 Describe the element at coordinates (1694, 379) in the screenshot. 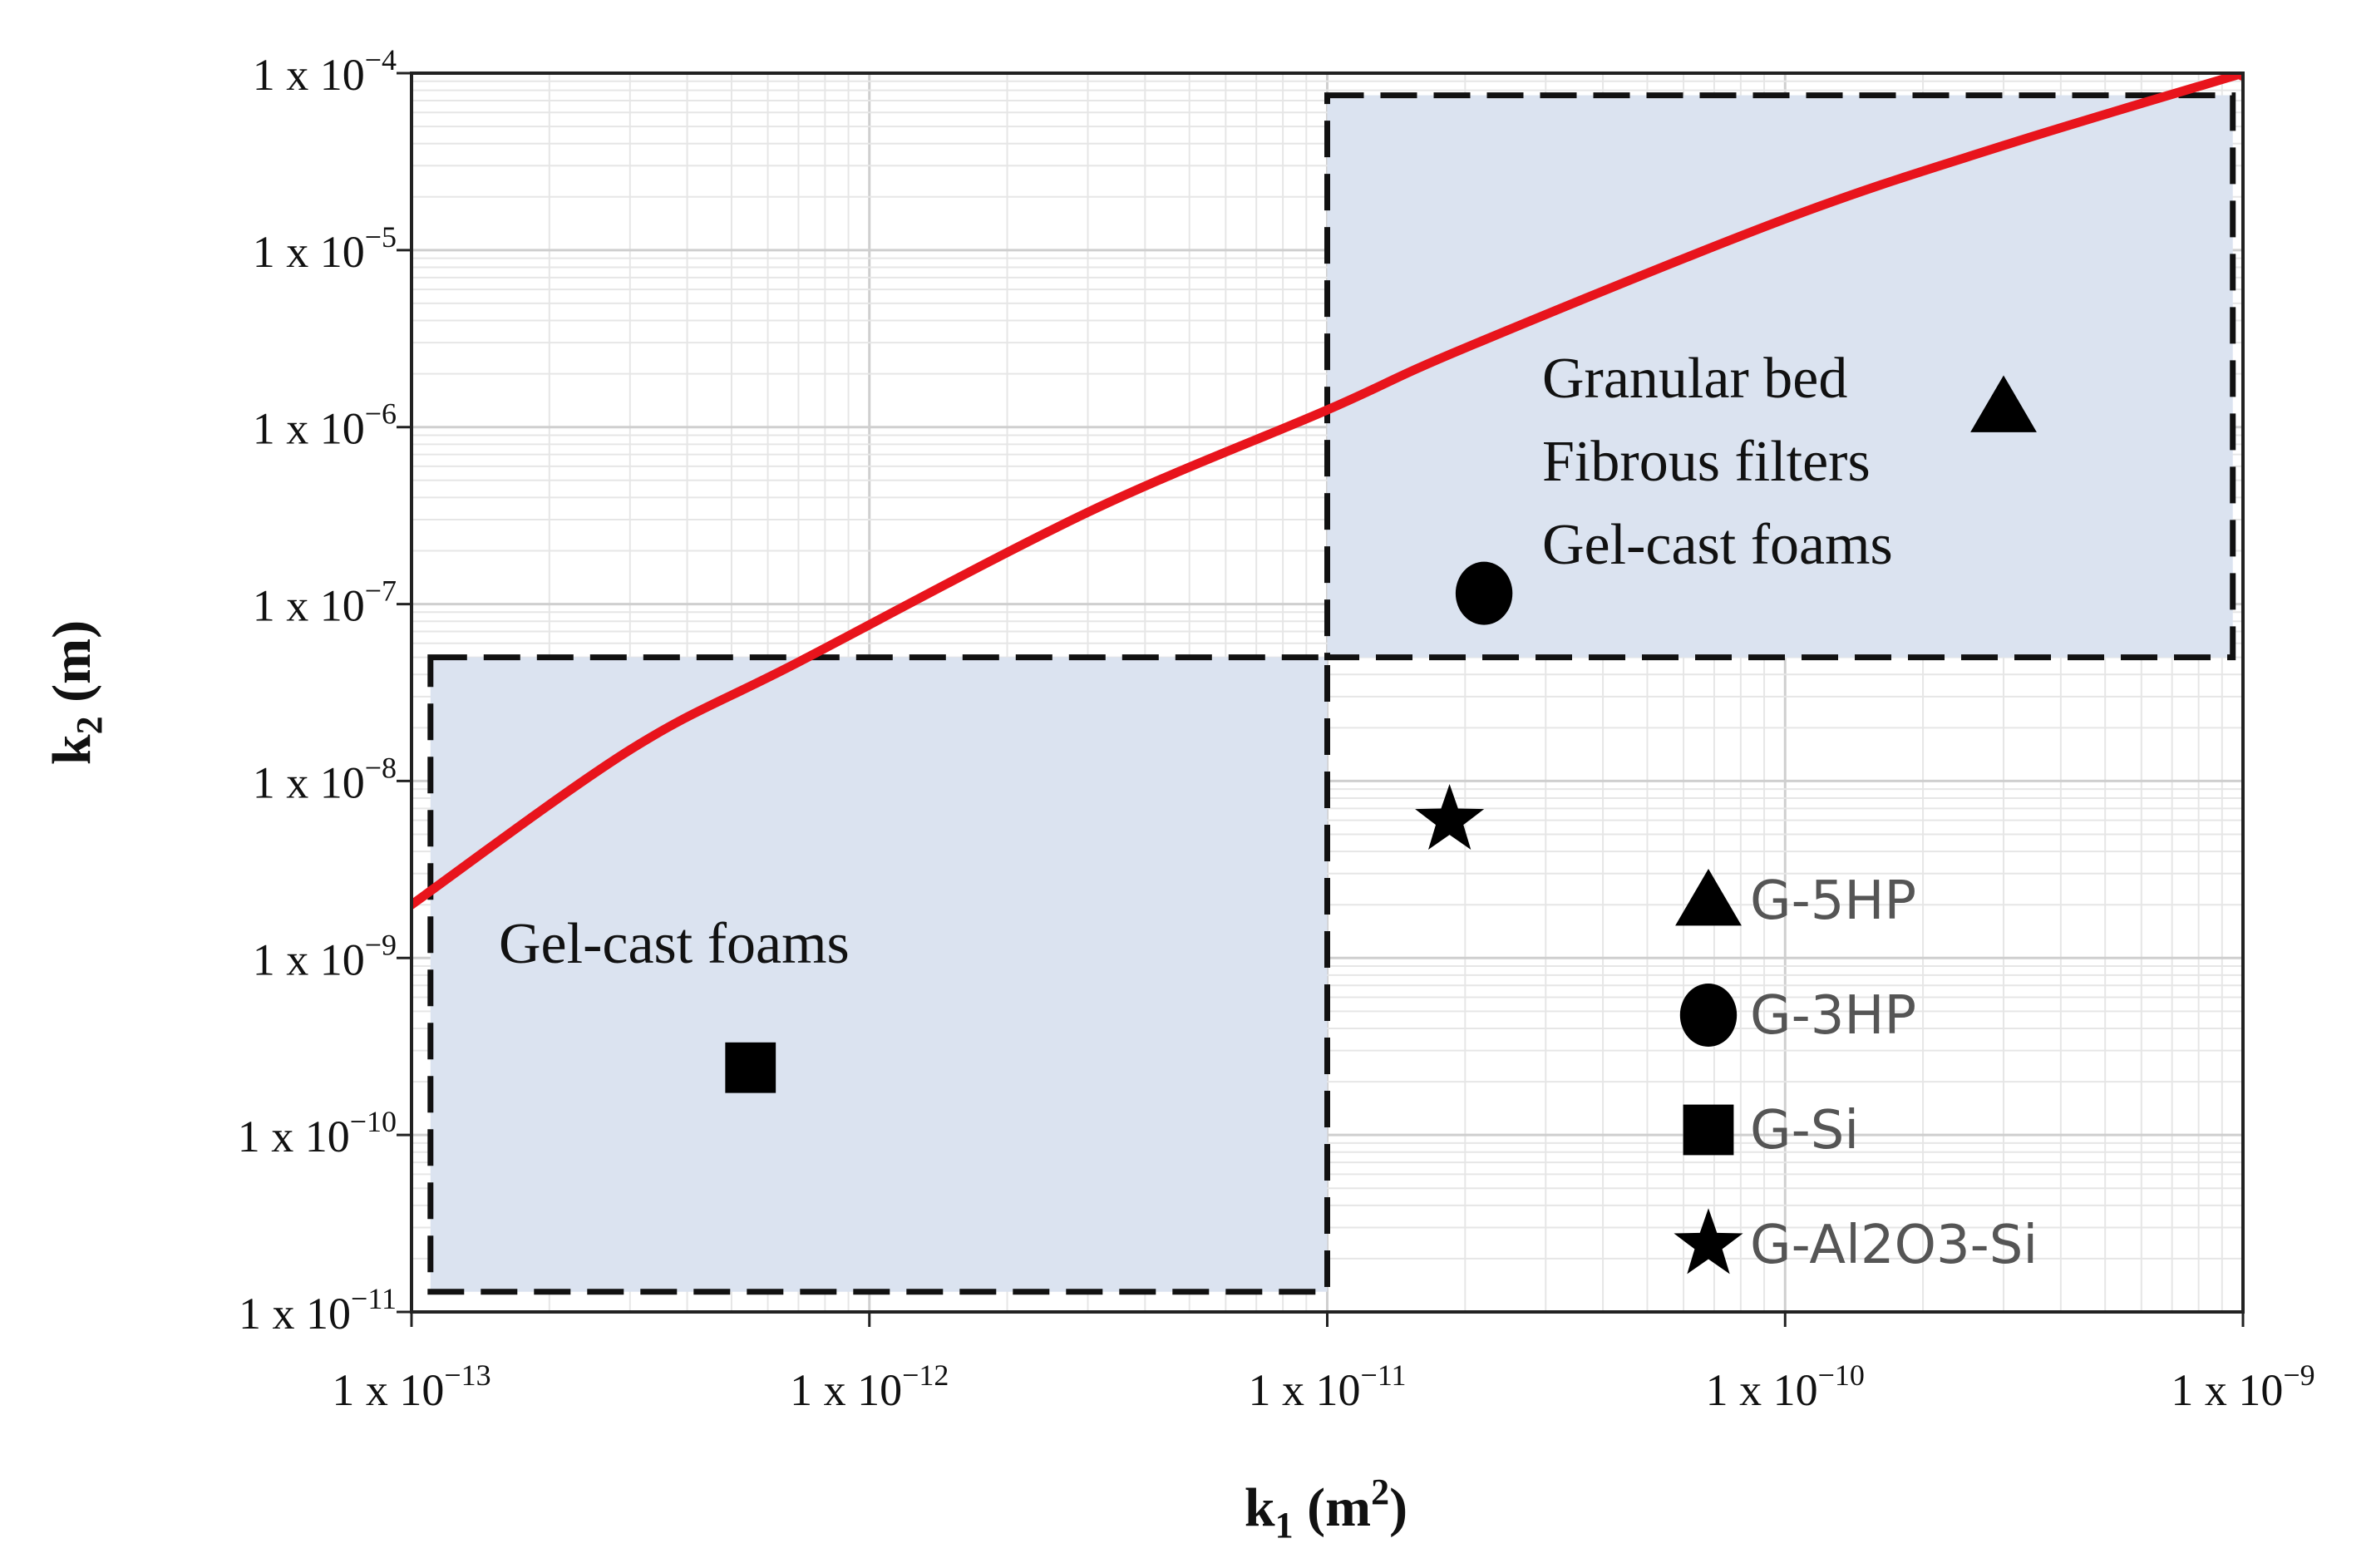

I see `region-label: Granular bed` at that location.